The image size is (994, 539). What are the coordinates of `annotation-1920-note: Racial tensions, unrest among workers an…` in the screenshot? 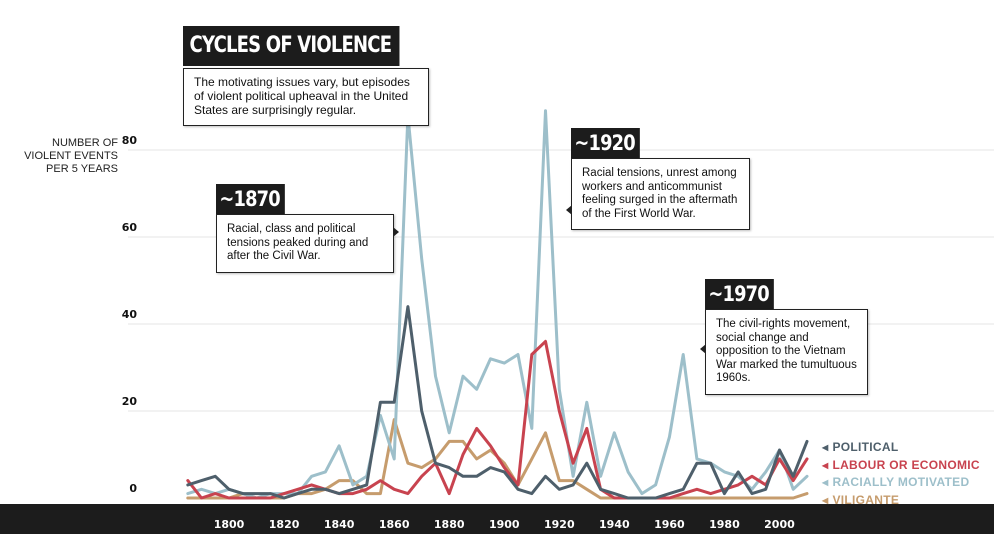 It's located at (658, 194).